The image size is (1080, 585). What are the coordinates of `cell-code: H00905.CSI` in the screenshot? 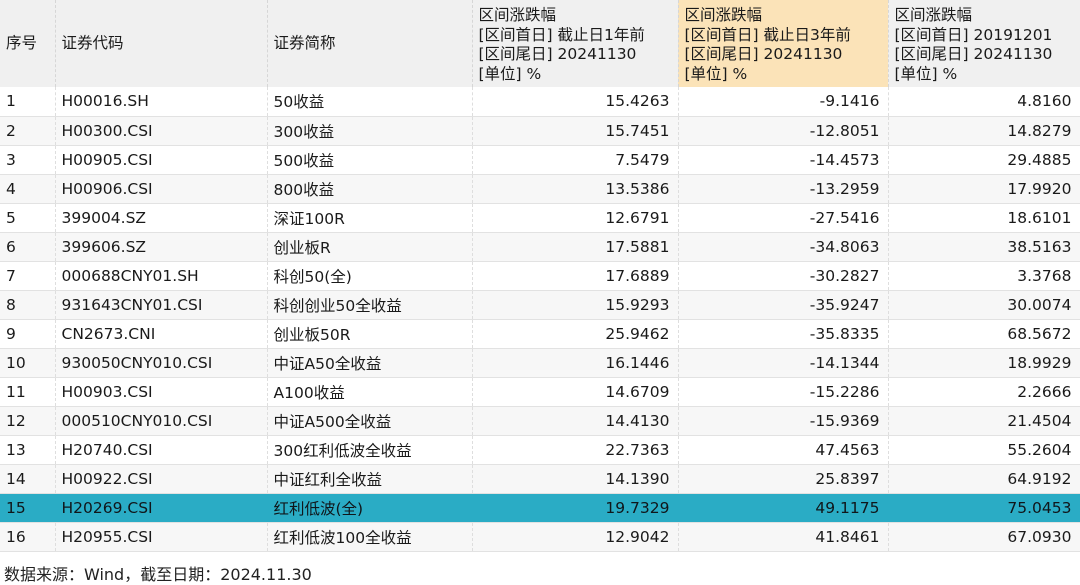 It's located at (161, 160).